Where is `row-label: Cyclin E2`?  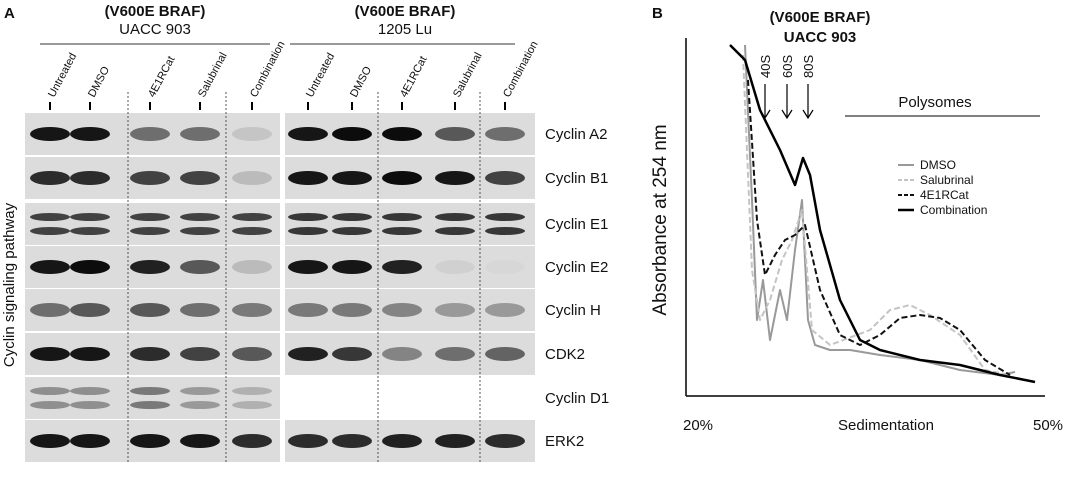 row-label: Cyclin E2 is located at coordinates (576, 267).